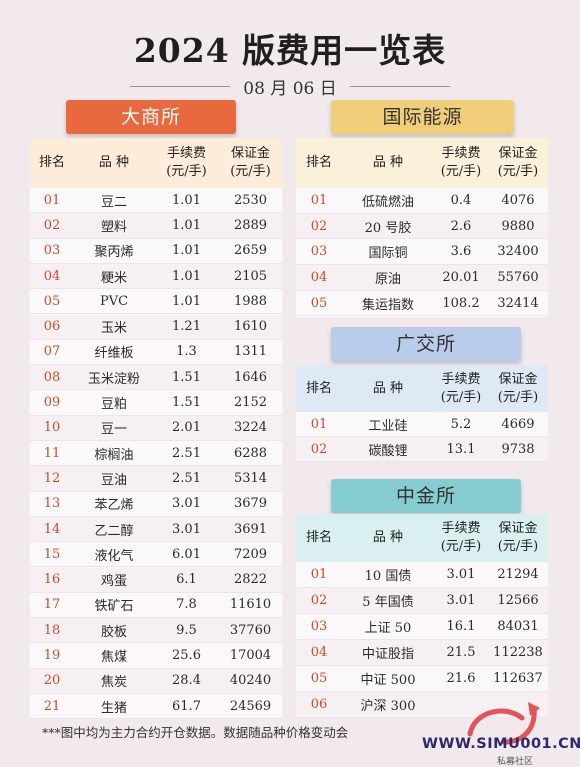 The image size is (580, 767). What do you see at coordinates (250, 554) in the screenshot?
I see `cell-margin: 7209` at bounding box center [250, 554].